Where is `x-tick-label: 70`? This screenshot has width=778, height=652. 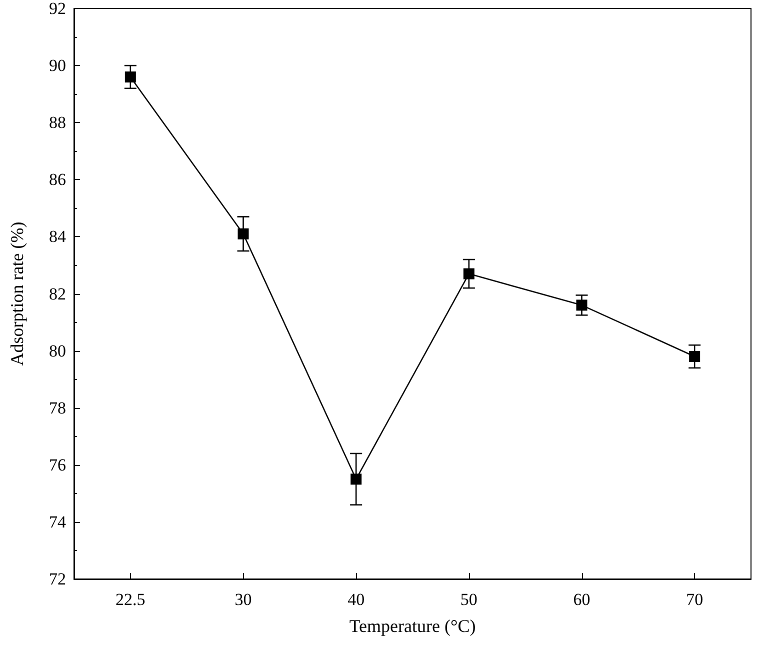
x-tick-label: 70 is located at coordinates (695, 599).